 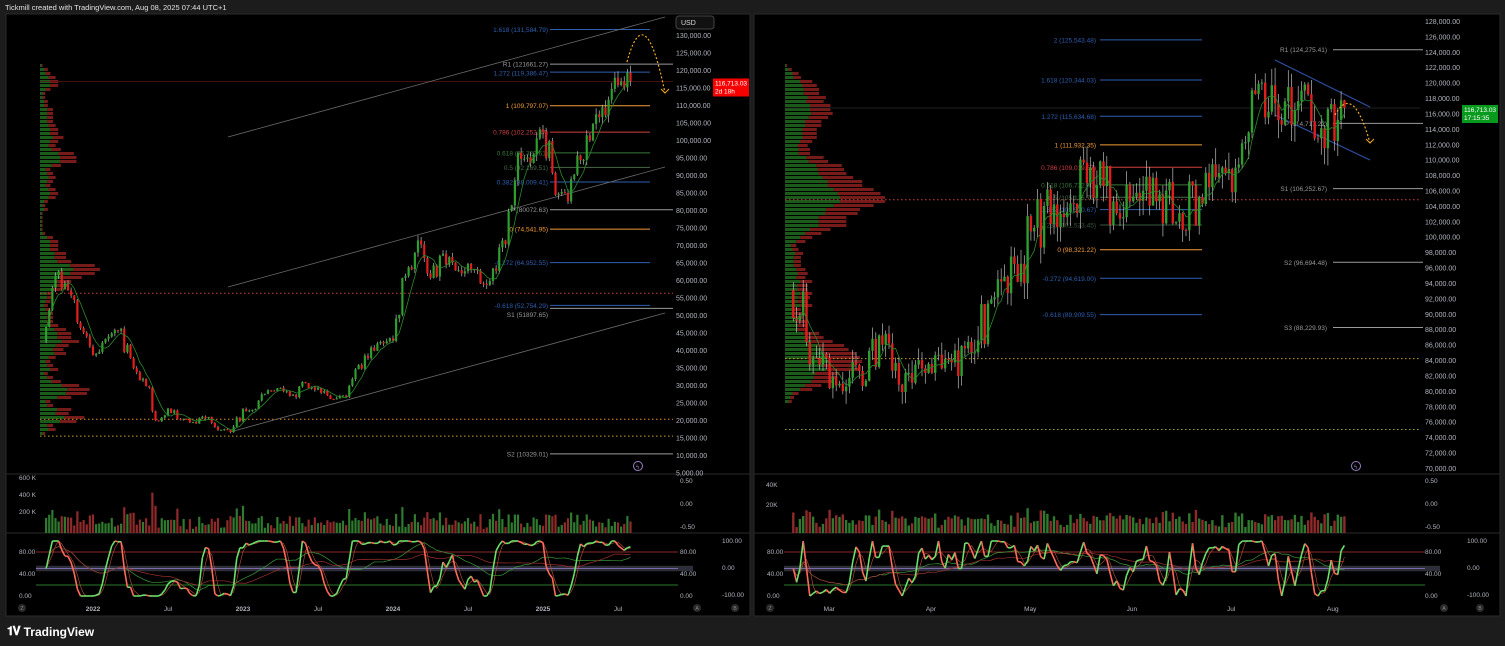 What do you see at coordinates (28, 478) in the screenshot?
I see `volume-axis-tick: 600 K` at bounding box center [28, 478].